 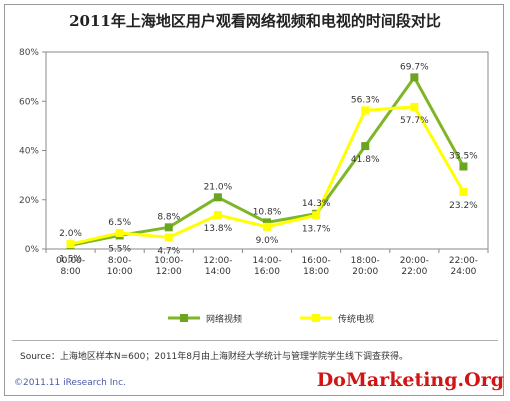 What do you see at coordinates (316, 266) in the screenshot?
I see `x-tick-label: 16:00-18:00` at bounding box center [316, 266].